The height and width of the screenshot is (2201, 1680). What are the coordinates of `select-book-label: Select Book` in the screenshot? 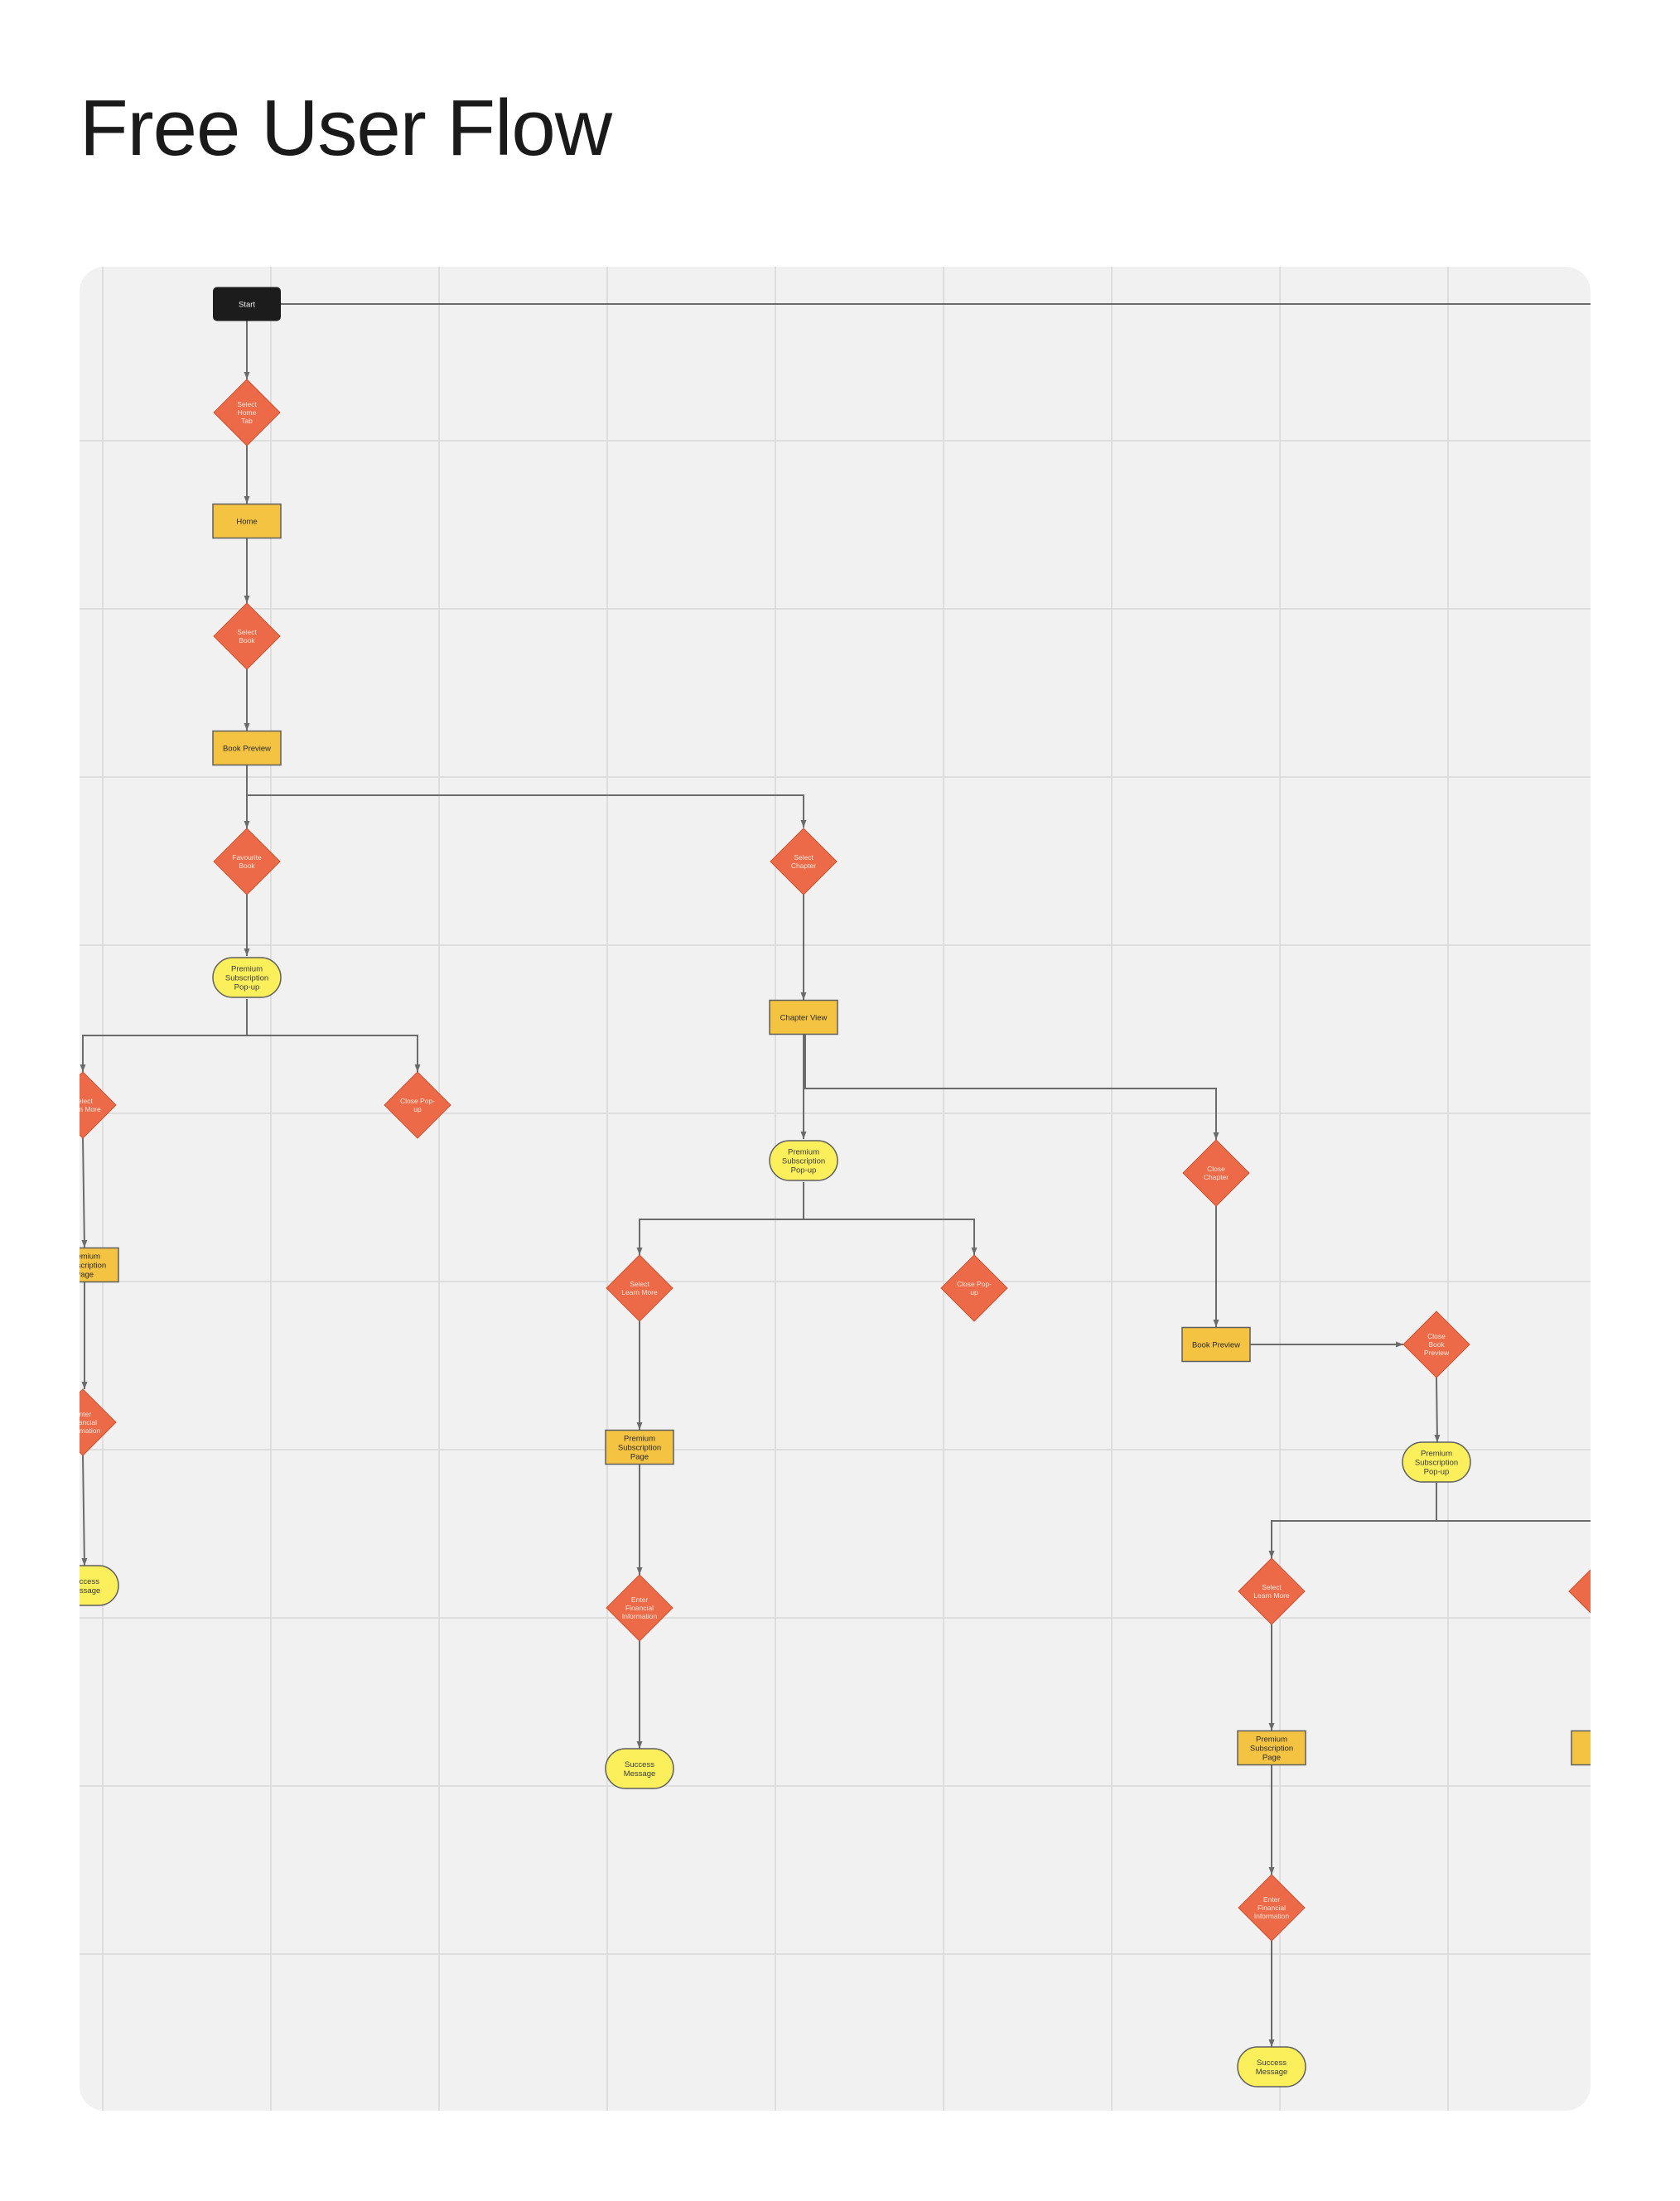 It's located at (247, 636).